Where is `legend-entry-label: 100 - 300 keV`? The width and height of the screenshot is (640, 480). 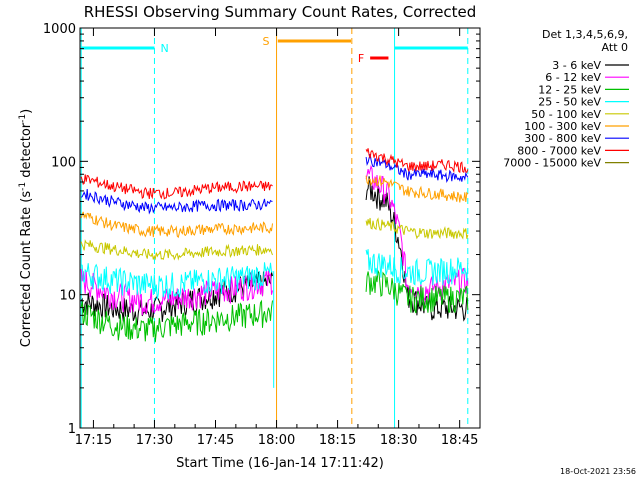 legend-entry-label: 100 - 300 keV is located at coordinates (562, 126).